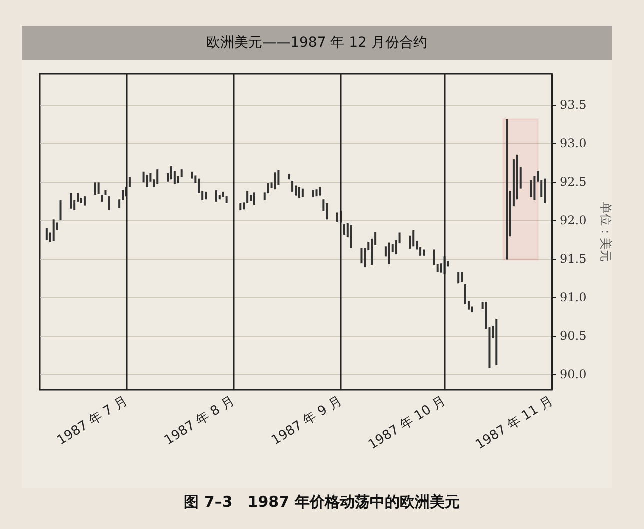  Describe the element at coordinates (573, 143) in the screenshot. I see `y-tick-label: 93.0` at that location.